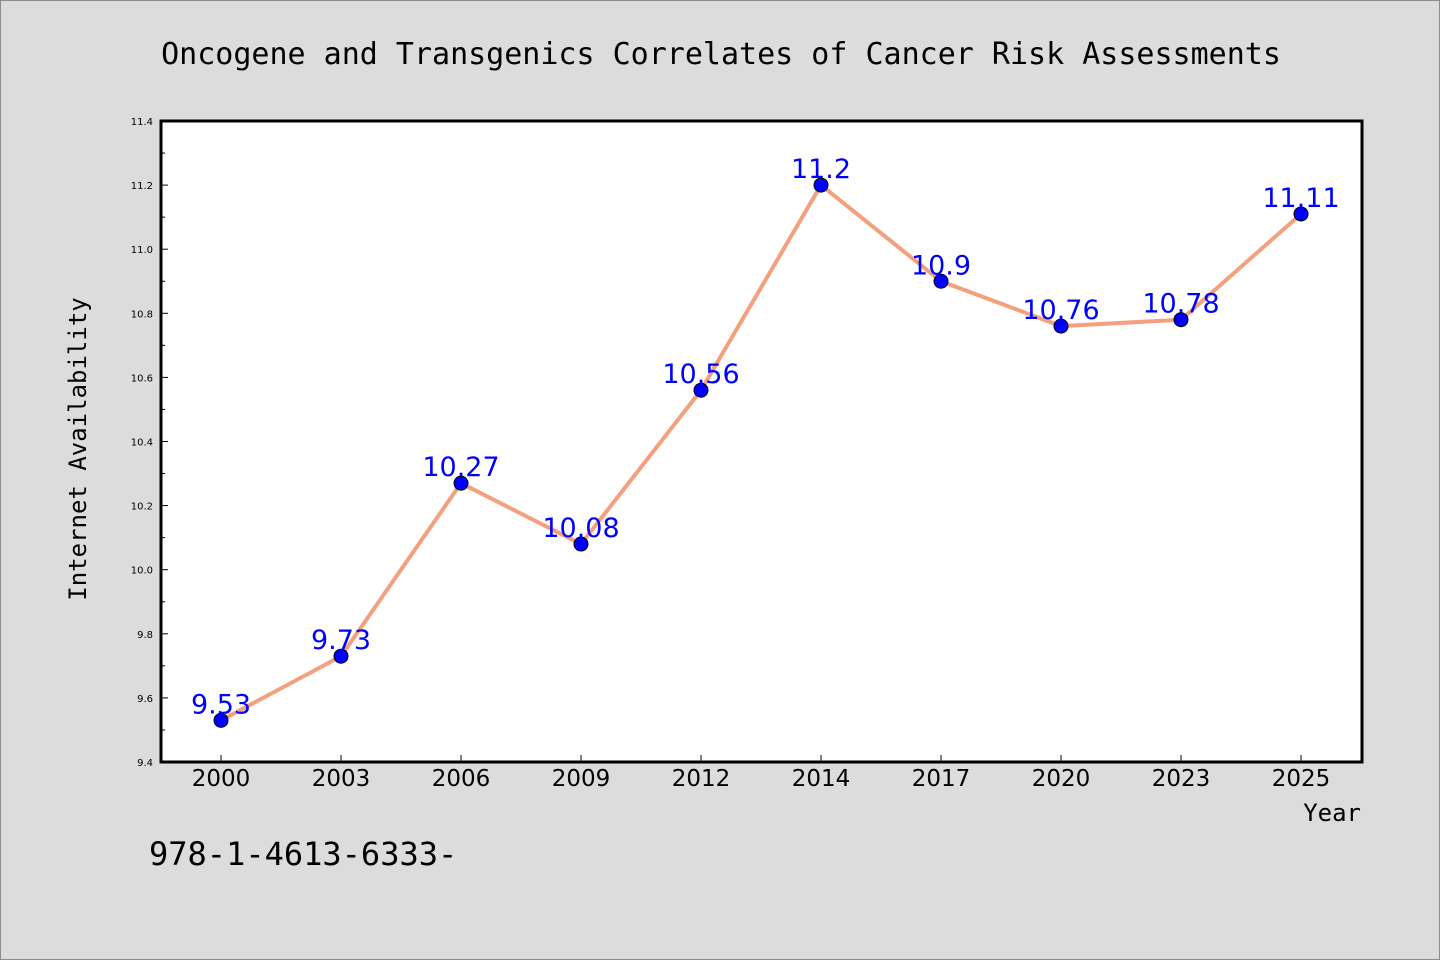 The height and width of the screenshot is (961, 1440). I want to click on x-tick-label: 2025, so click(1301, 779).